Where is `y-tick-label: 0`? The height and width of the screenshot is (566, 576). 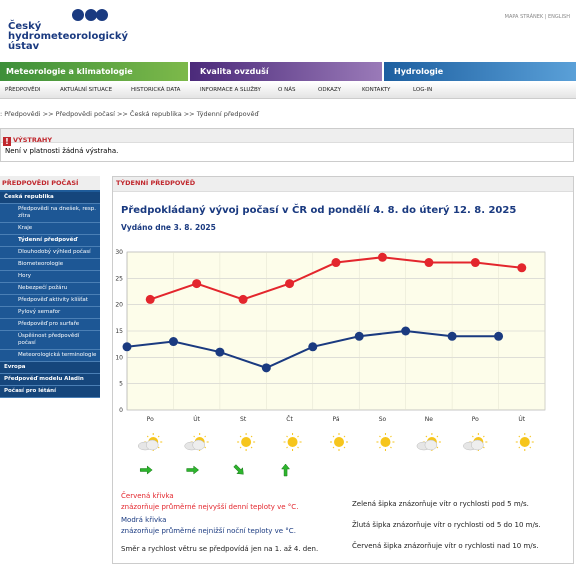
y-tick-label: 0 is located at coordinates (121, 410).